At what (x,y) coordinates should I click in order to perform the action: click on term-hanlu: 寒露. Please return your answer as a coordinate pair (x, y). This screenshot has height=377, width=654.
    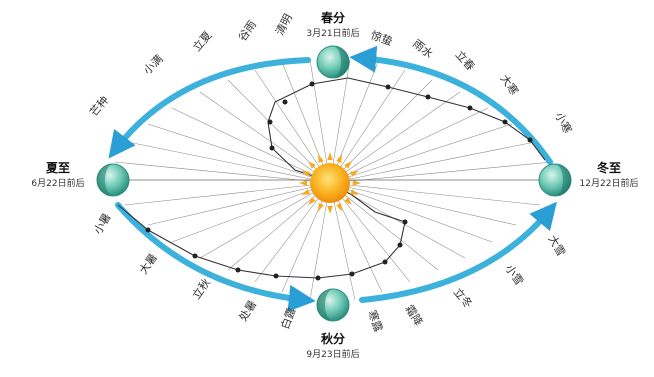
    Looking at the image, I should click on (375, 320).